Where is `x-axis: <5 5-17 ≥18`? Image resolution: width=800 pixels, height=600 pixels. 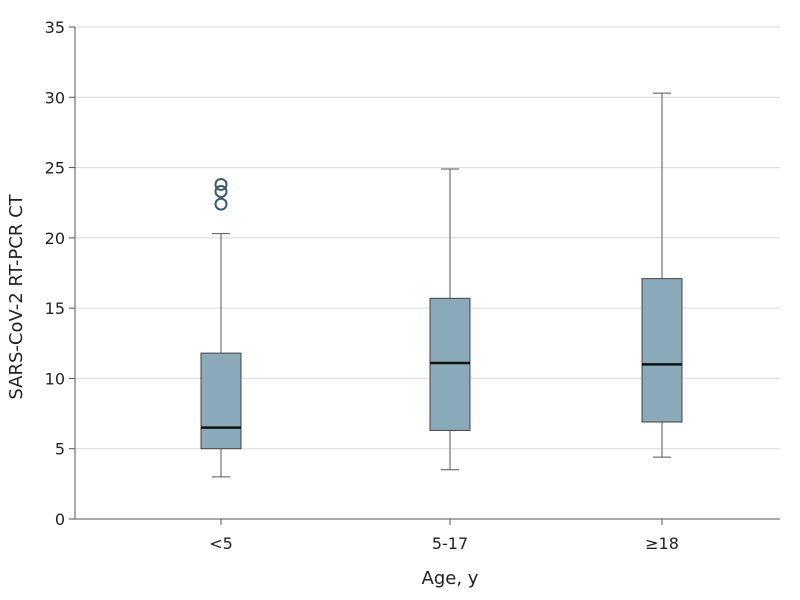 x-axis: <5 5-17 ≥18 is located at coordinates (427, 535).